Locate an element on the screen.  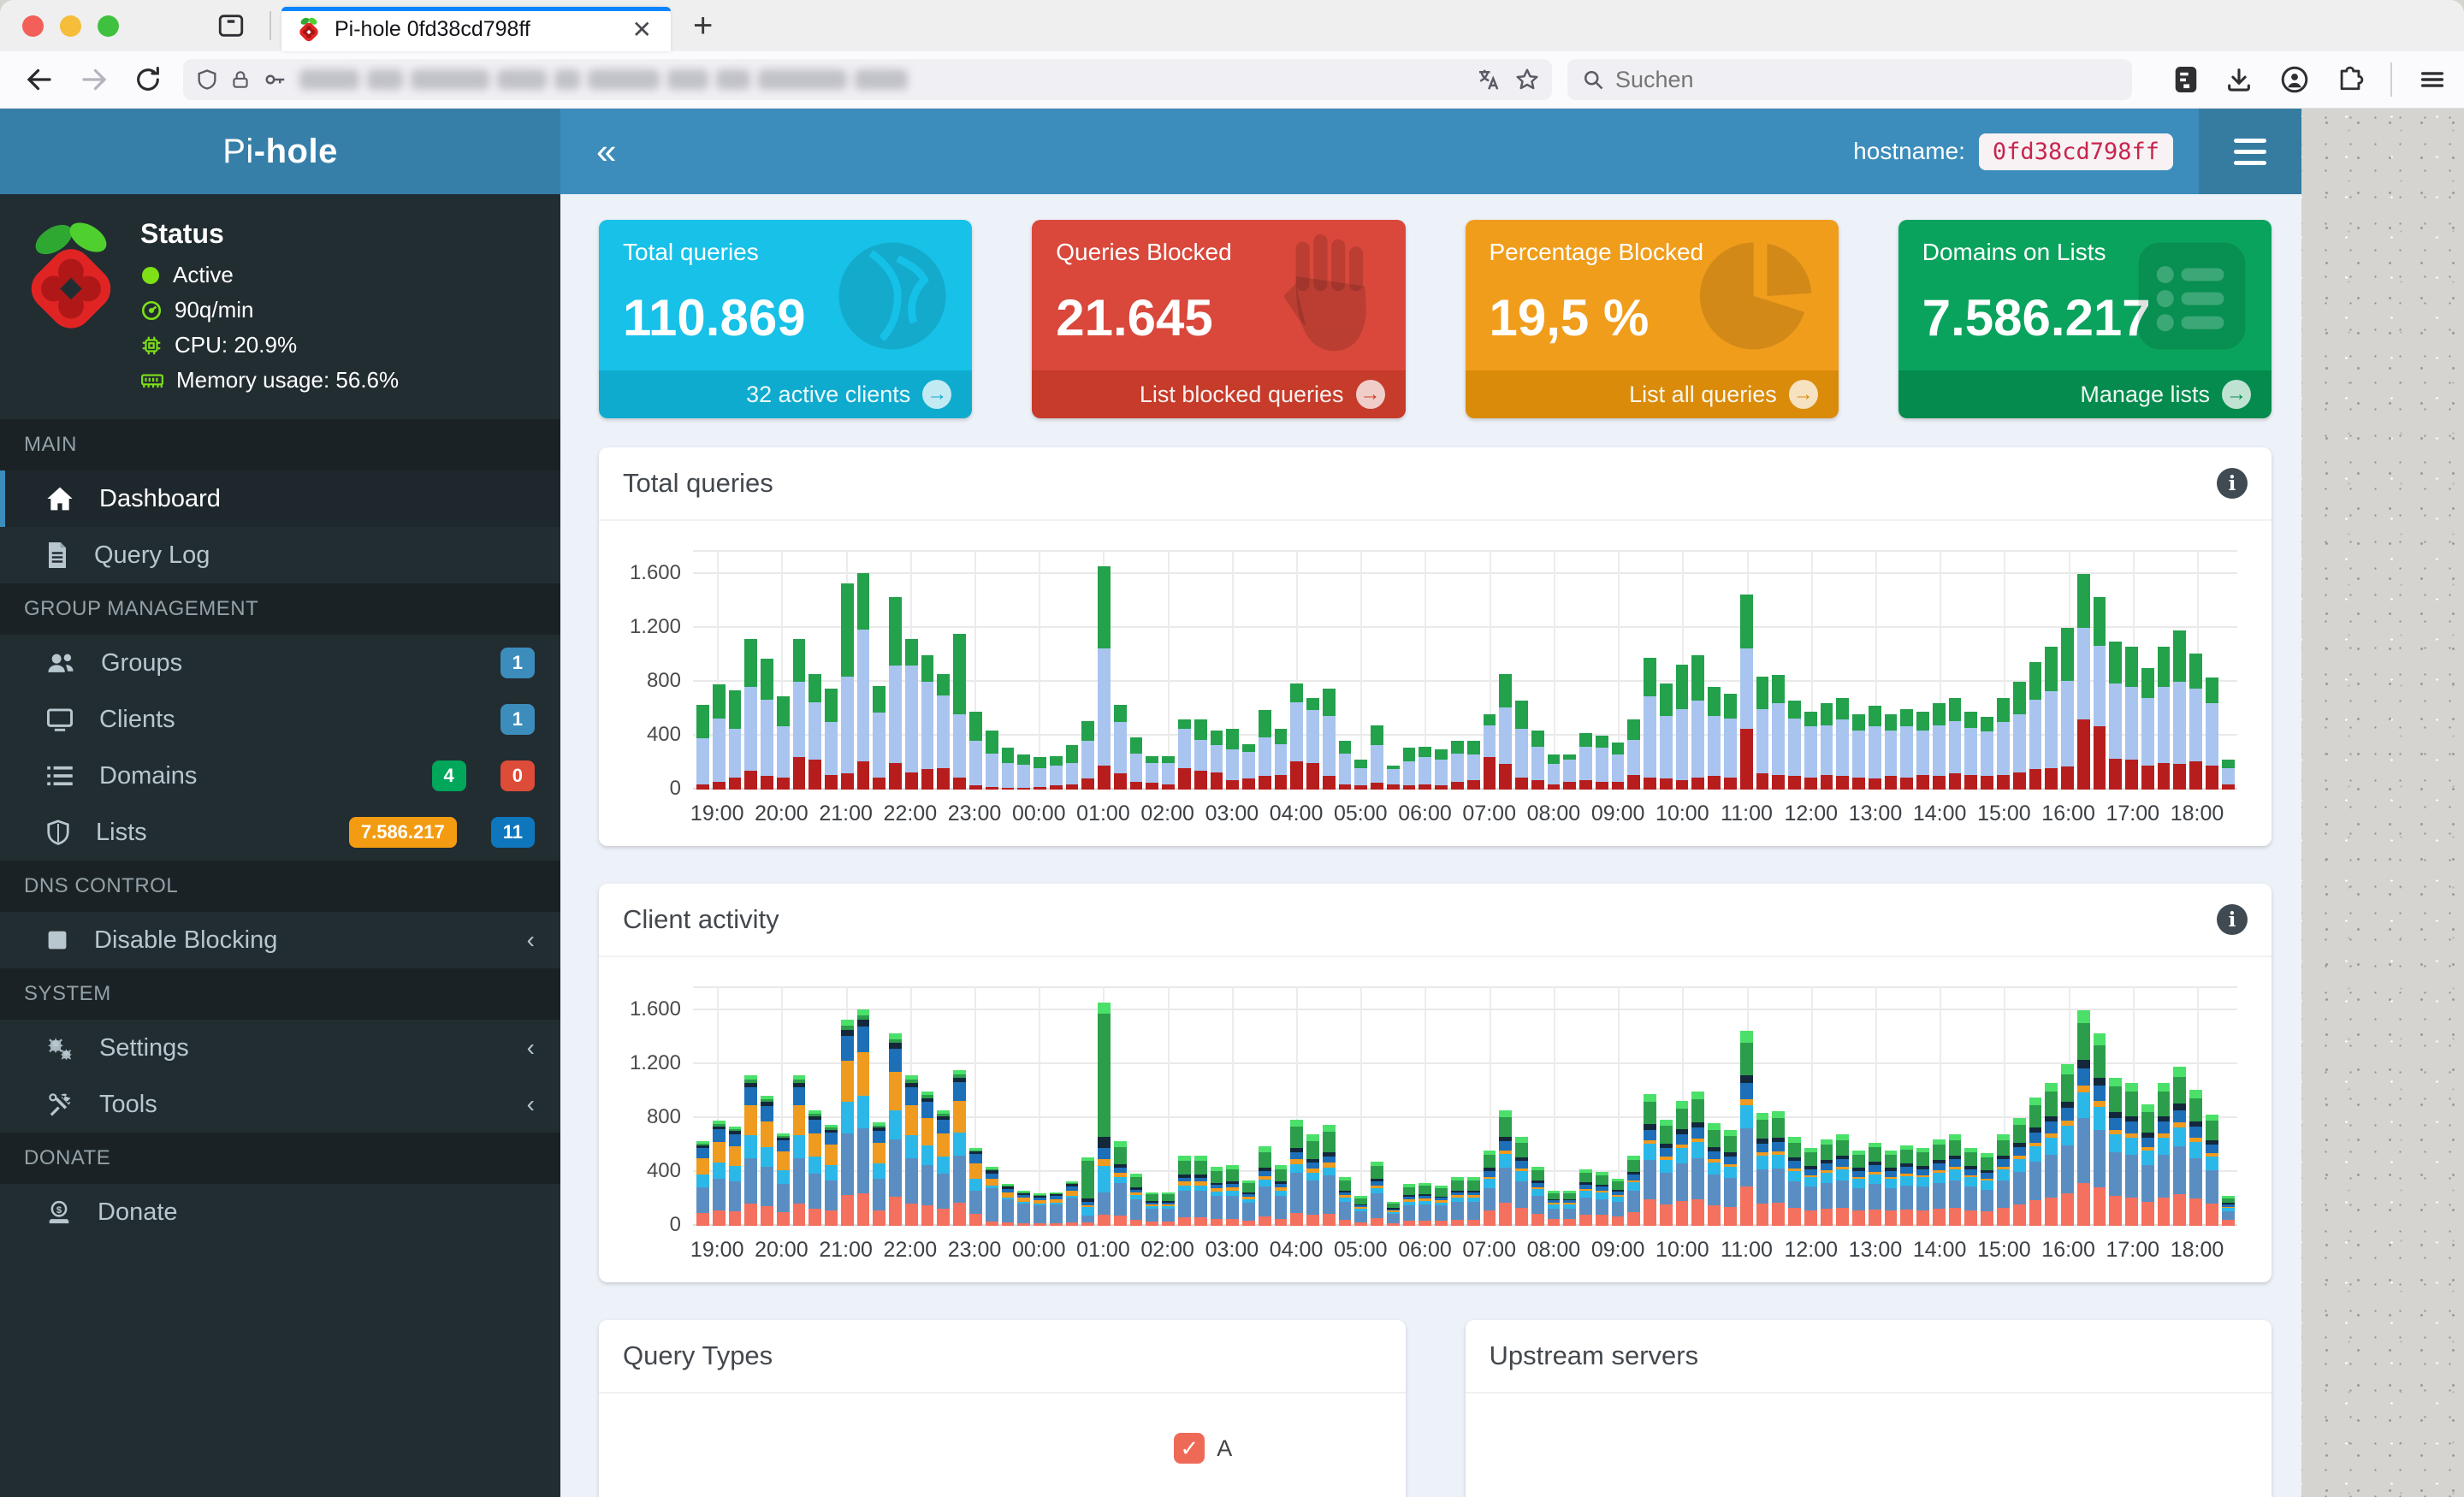
minimize-window-button is located at coordinates (70, 26).